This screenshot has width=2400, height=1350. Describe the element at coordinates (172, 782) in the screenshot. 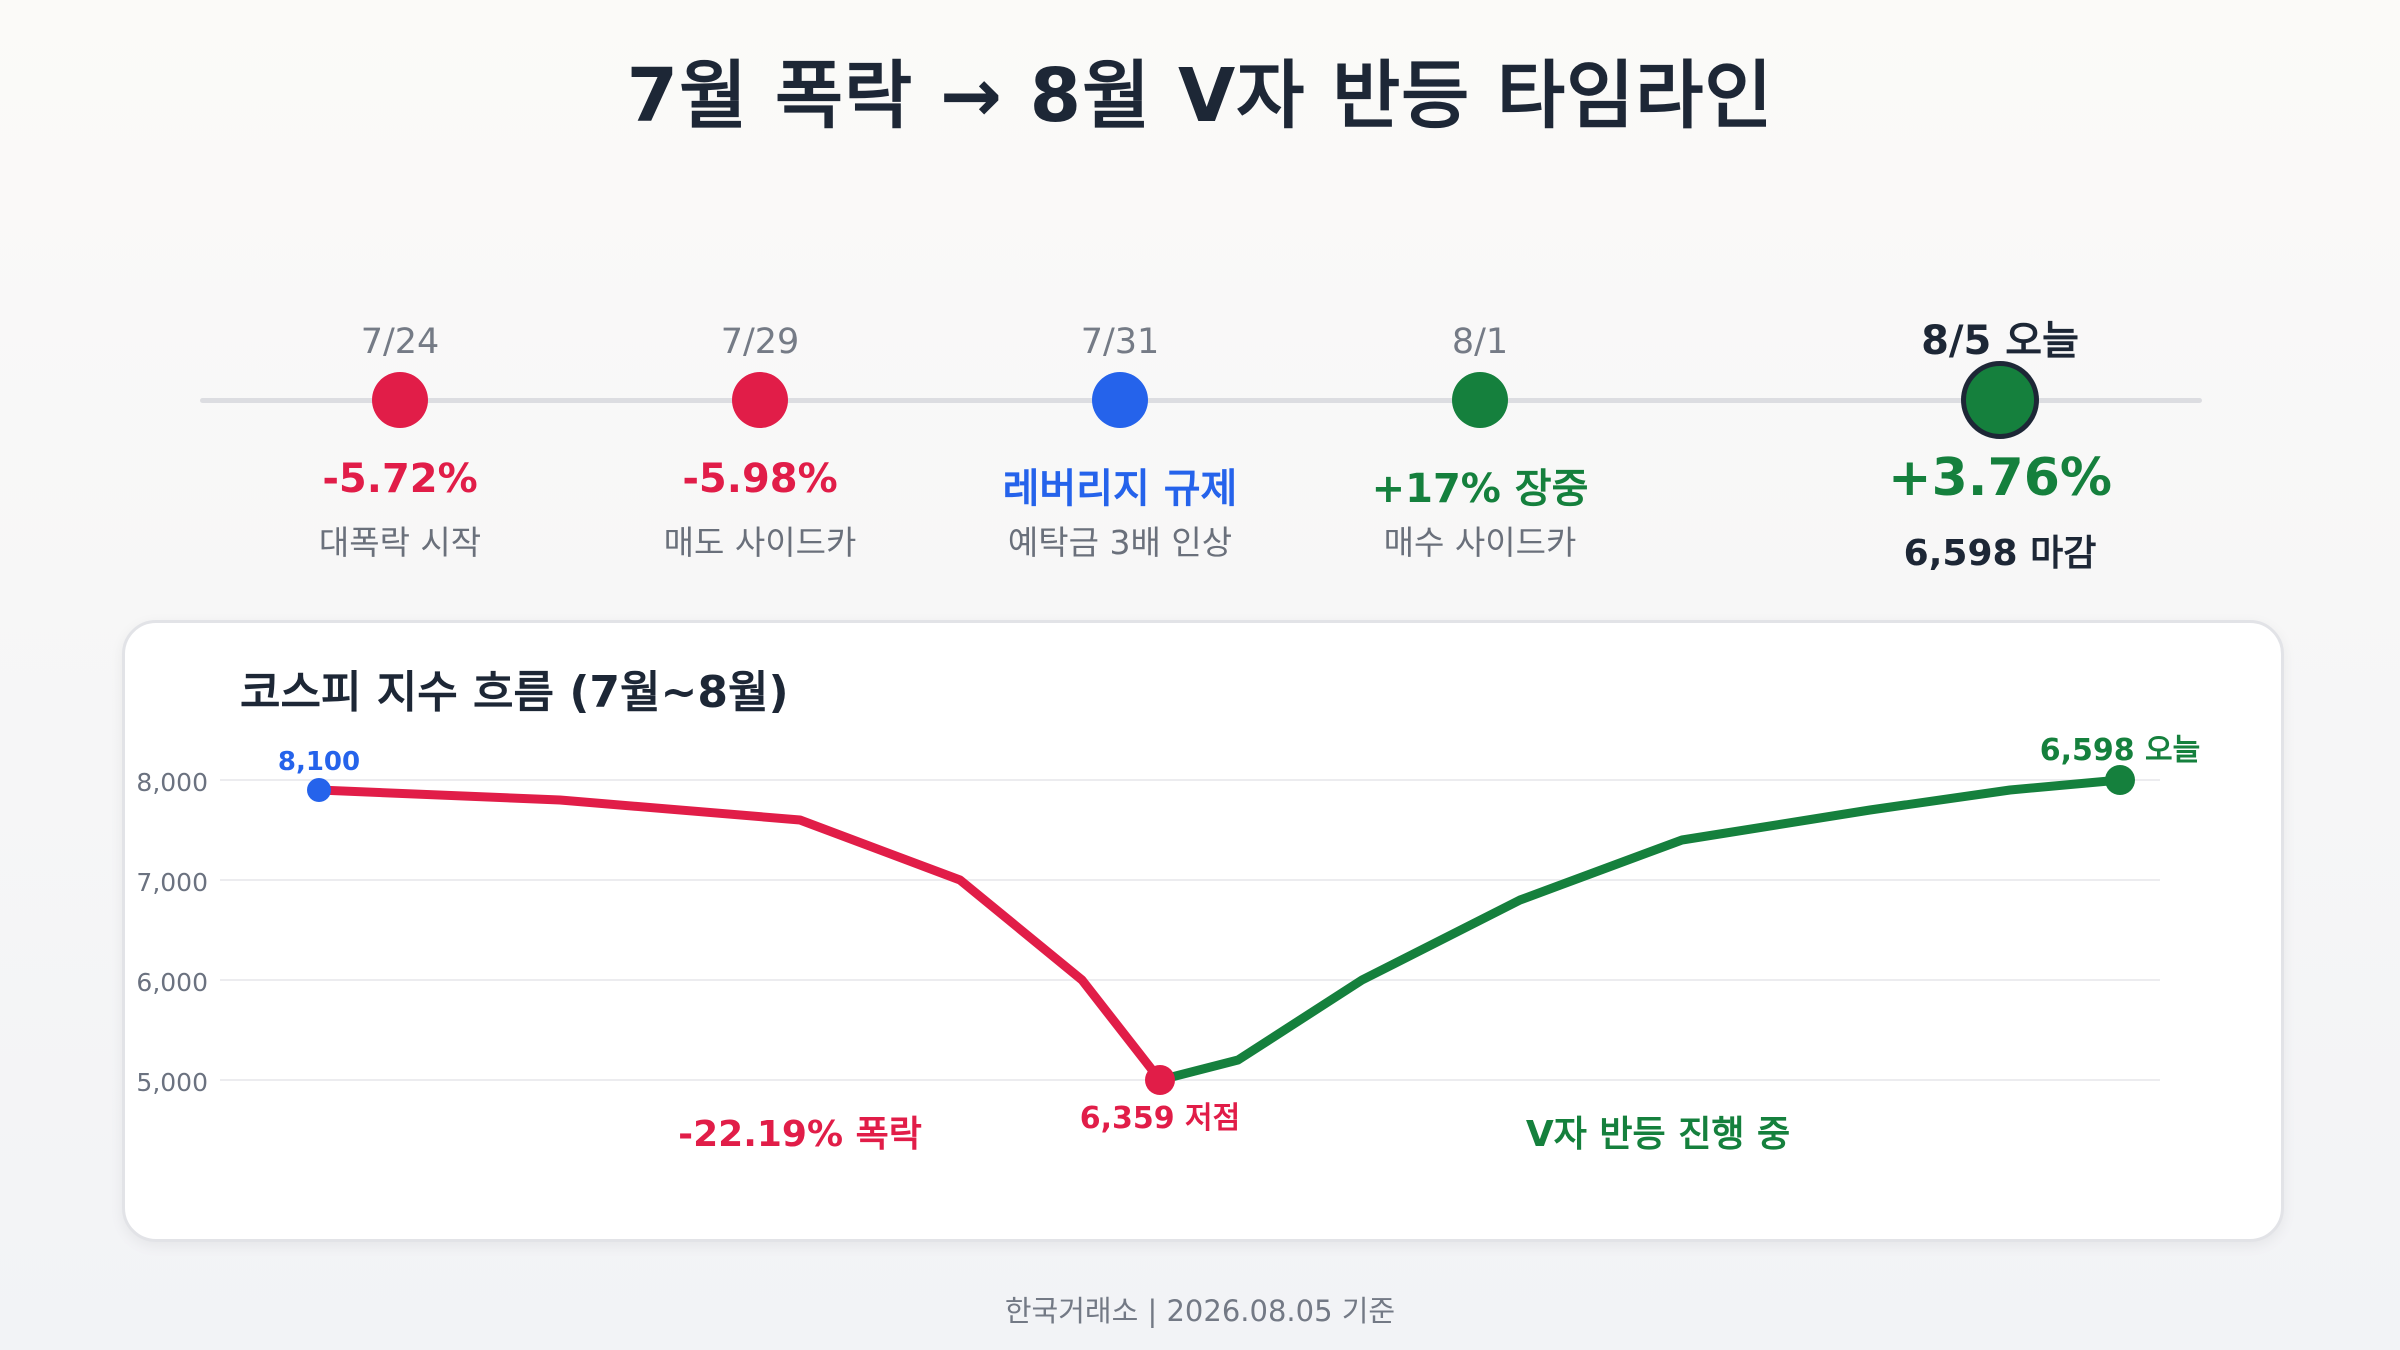

I see `y-tick-label: 8,000` at that location.